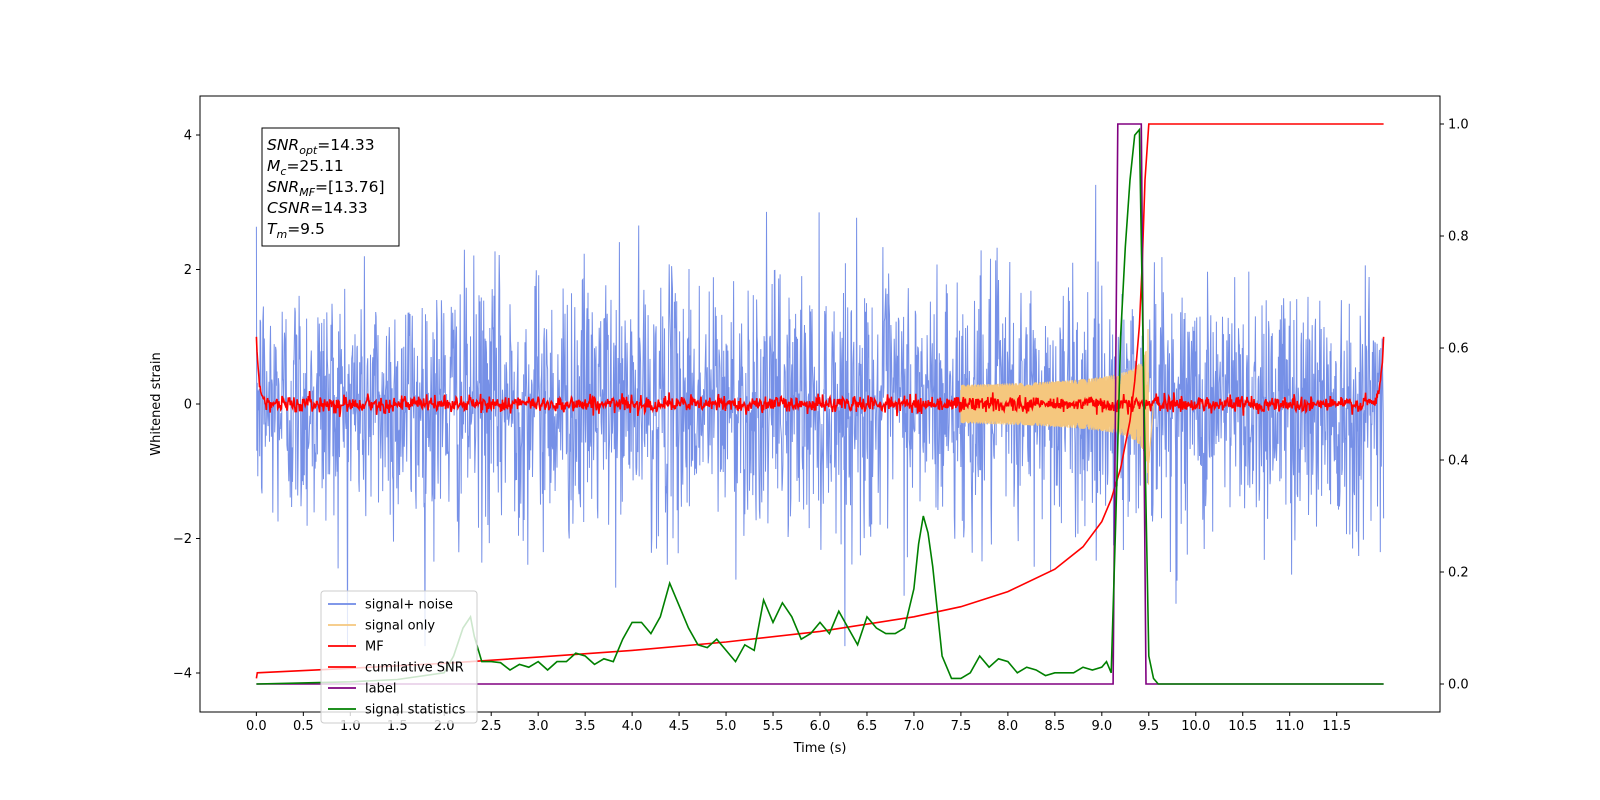  Describe the element at coordinates (914, 726) in the screenshot. I see `x-tick-label: 7.0` at that location.